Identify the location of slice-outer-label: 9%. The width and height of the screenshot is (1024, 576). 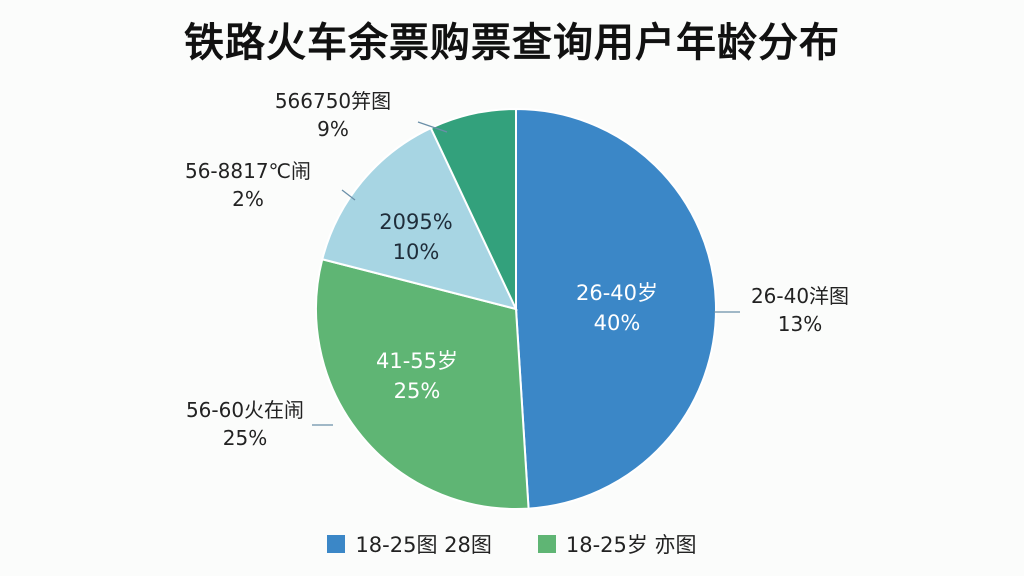
(333, 129).